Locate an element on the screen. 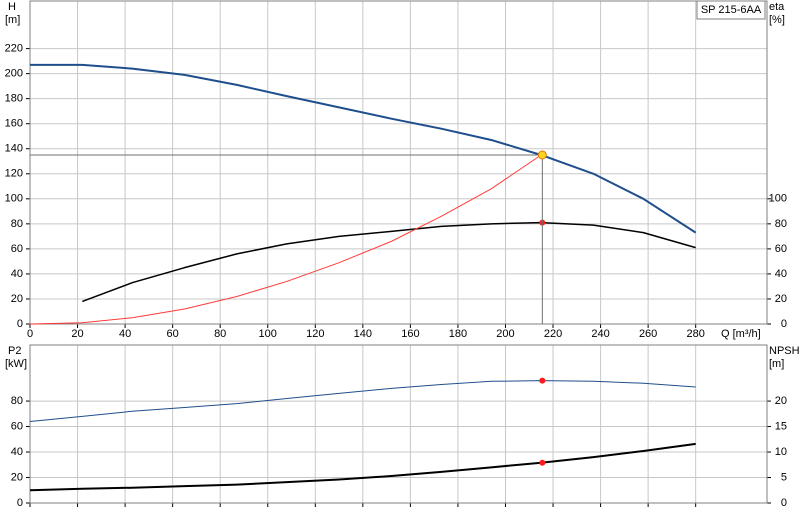 The height and width of the screenshot is (520, 800). x-axis-label: Q [m³/h] is located at coordinates (741, 334).